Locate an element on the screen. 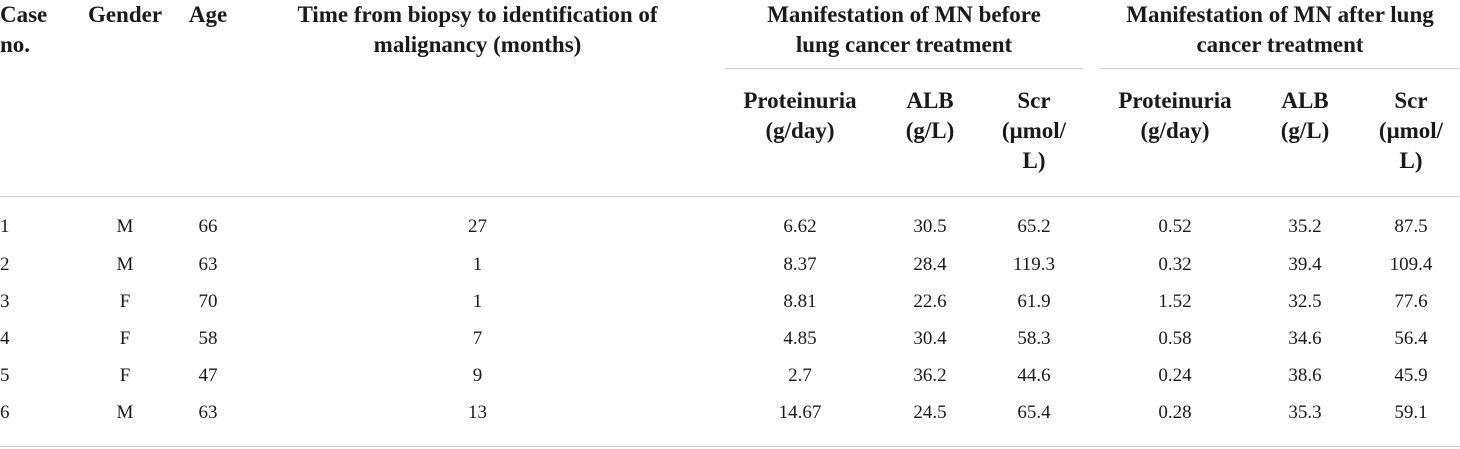 The height and width of the screenshot is (449, 1460). header-proteinuria-before: Proteinuria (g/day) is located at coordinates (800, 115).